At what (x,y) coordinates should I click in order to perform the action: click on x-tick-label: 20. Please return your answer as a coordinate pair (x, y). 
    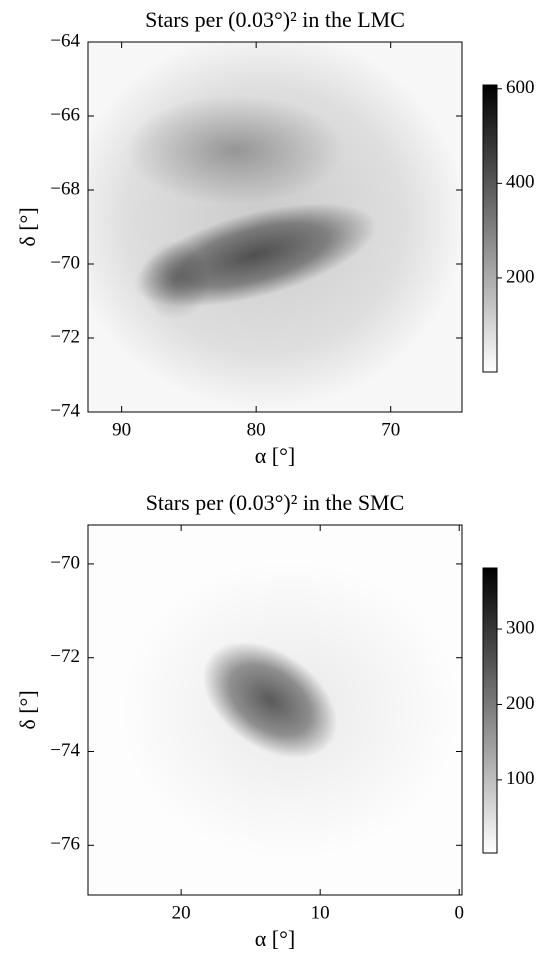
    Looking at the image, I should click on (181, 912).